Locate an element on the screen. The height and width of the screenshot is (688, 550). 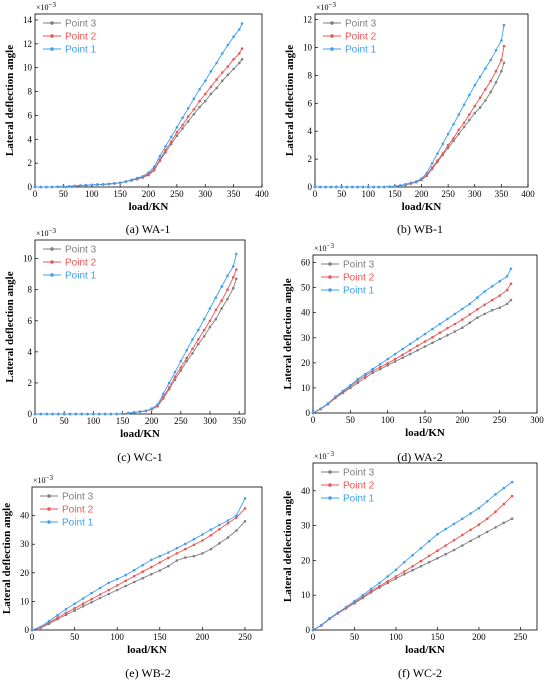
y-tick-label: 40 is located at coordinates (306, 491).